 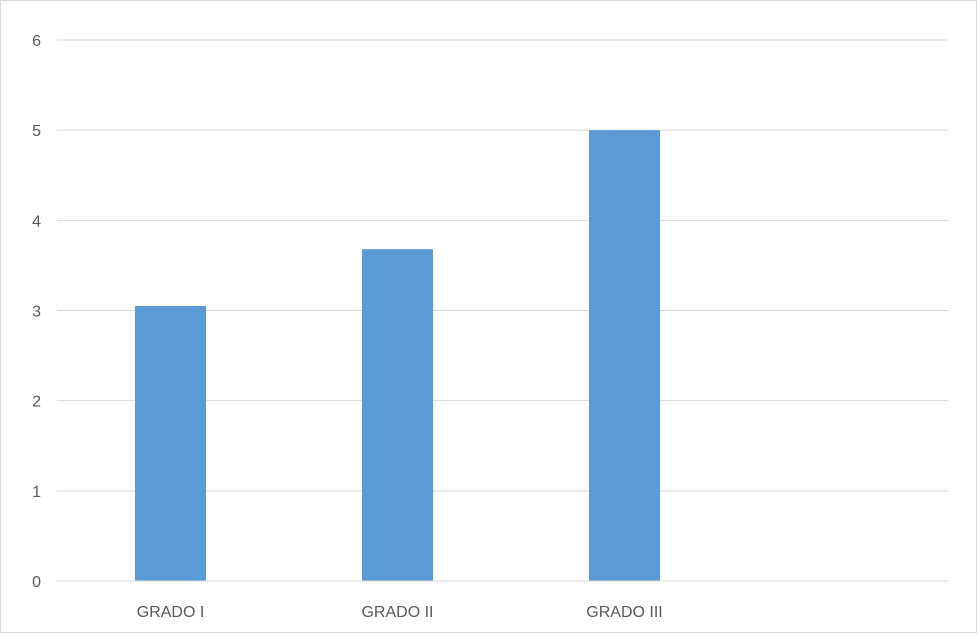 I want to click on bar-grado-ii, so click(x=397, y=415).